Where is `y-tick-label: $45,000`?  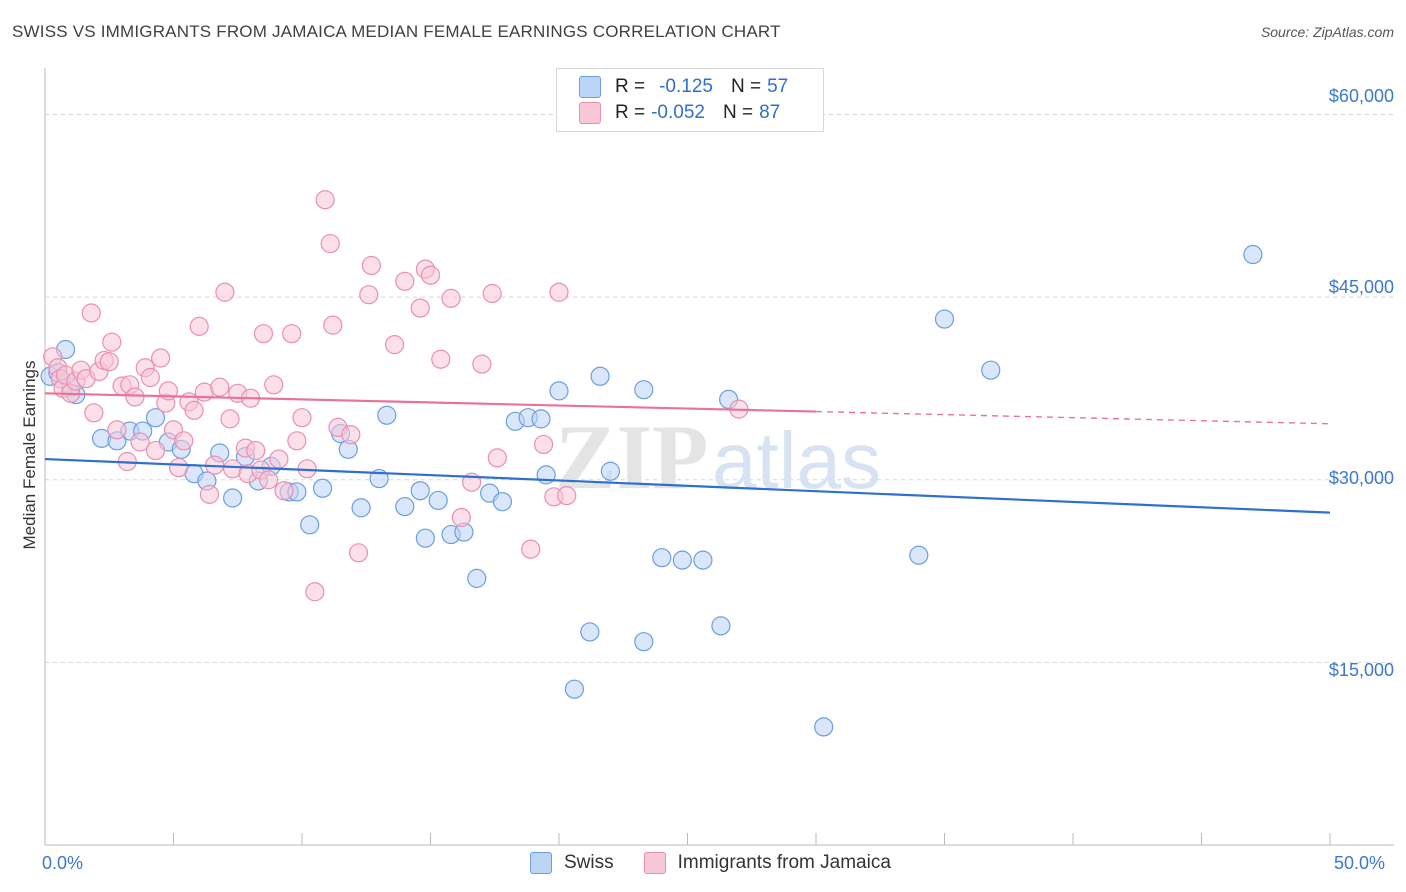
y-tick-label: $45,000 is located at coordinates (1361, 287).